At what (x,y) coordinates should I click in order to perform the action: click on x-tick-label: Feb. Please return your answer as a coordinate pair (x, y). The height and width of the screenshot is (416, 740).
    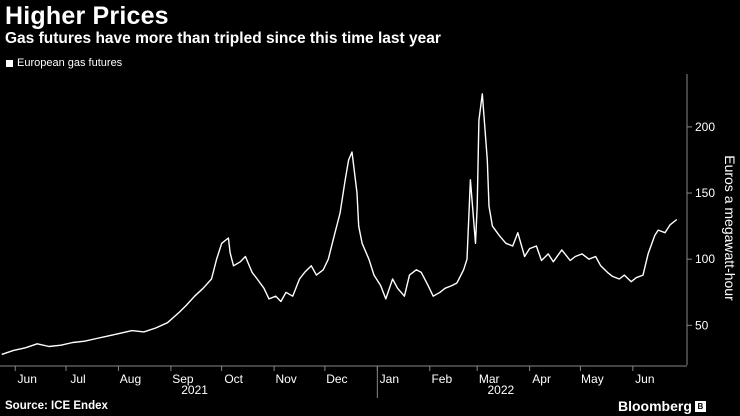
    Looking at the image, I should click on (441, 379).